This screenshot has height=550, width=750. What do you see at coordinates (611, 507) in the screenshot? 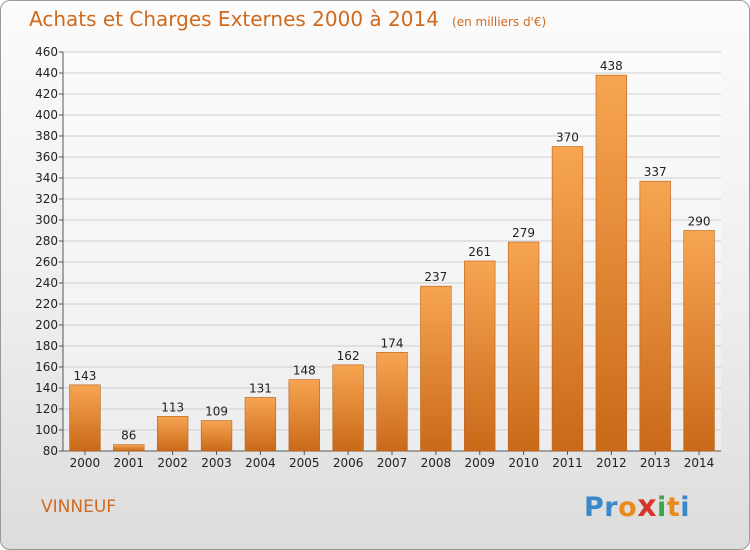
I see `logo-letter: r` at bounding box center [611, 507].